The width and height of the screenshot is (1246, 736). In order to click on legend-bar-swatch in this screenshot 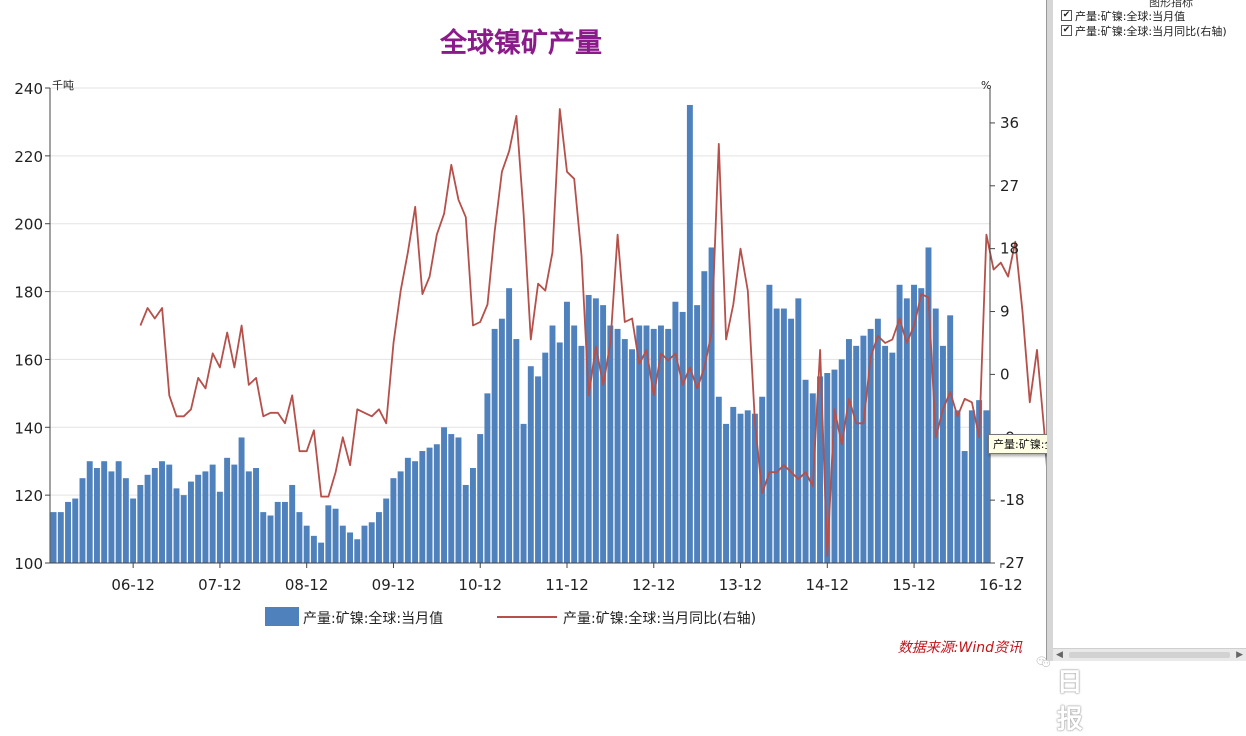, I will do `click(282, 616)`.